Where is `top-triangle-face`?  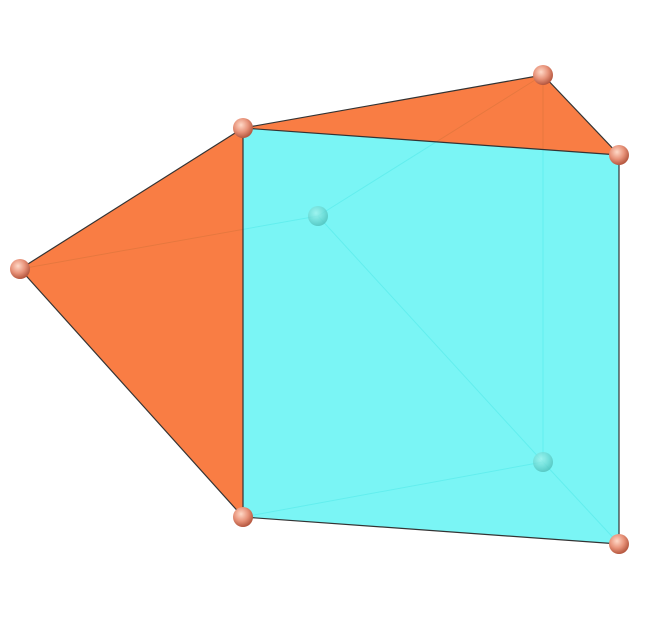 top-triangle-face is located at coordinates (431, 115).